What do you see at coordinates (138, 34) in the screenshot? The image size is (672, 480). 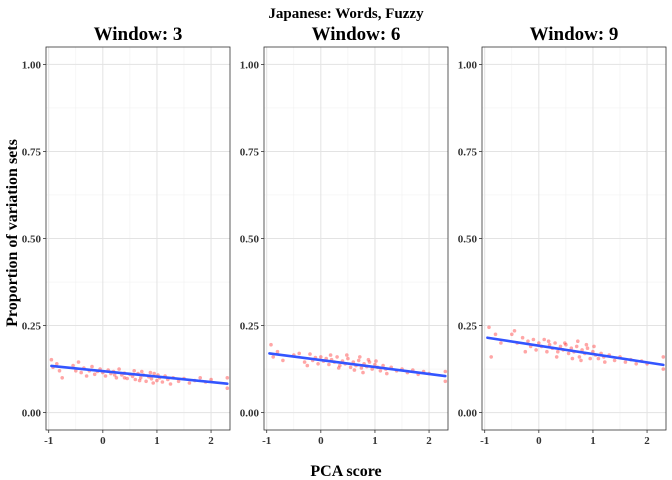 I see `panel-title: Window: 3` at bounding box center [138, 34].